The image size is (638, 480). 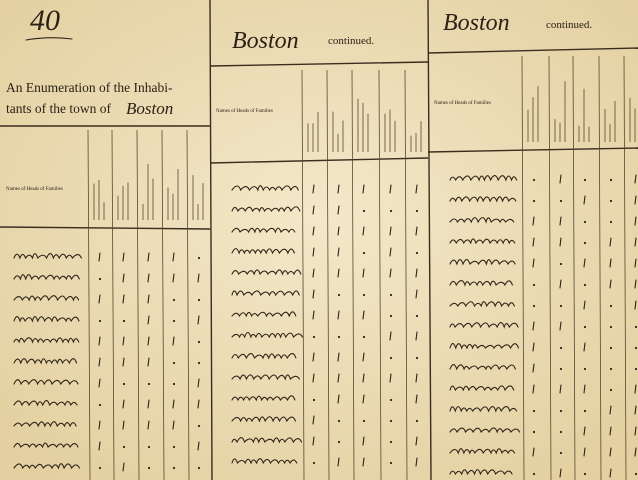 What do you see at coordinates (476, 23) in the screenshot?
I see `town-name: Boston` at bounding box center [476, 23].